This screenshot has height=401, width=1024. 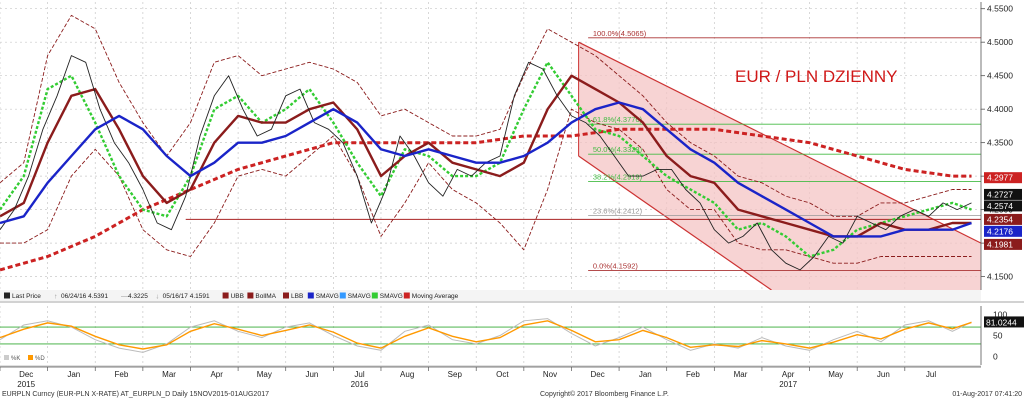 What do you see at coordinates (1000, 178) in the screenshot?
I see `price-tag-label: 4.2977` at bounding box center [1000, 178].